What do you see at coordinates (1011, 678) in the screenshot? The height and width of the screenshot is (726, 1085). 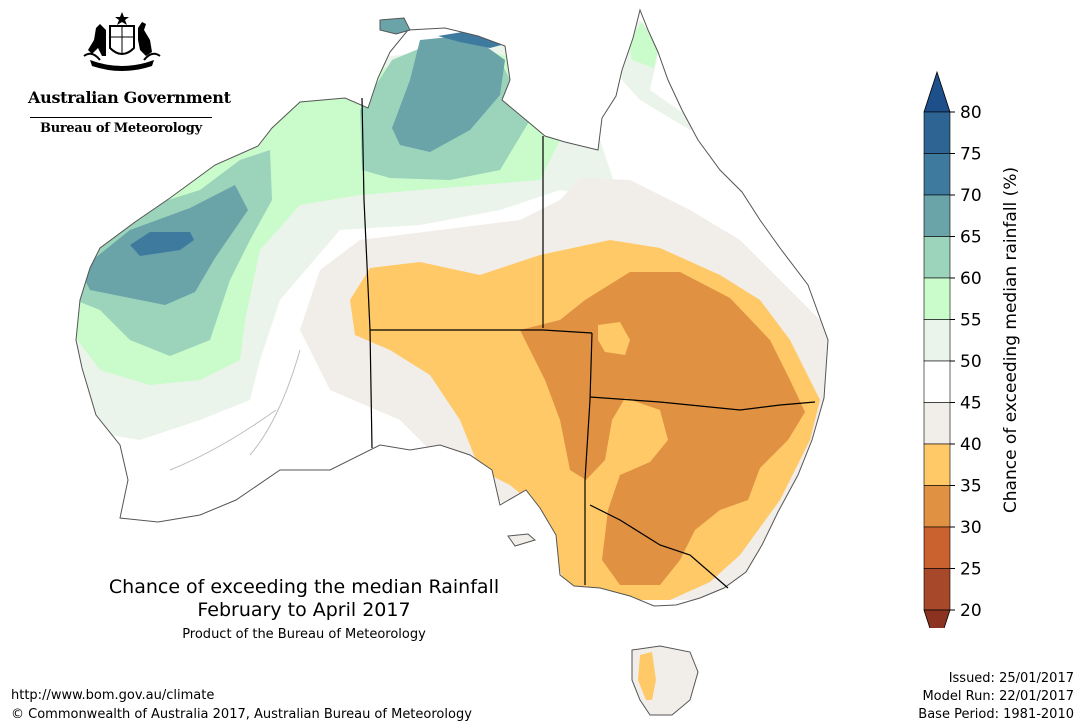 I see `issued-date: Issued: 25/01/2017` at bounding box center [1011, 678].